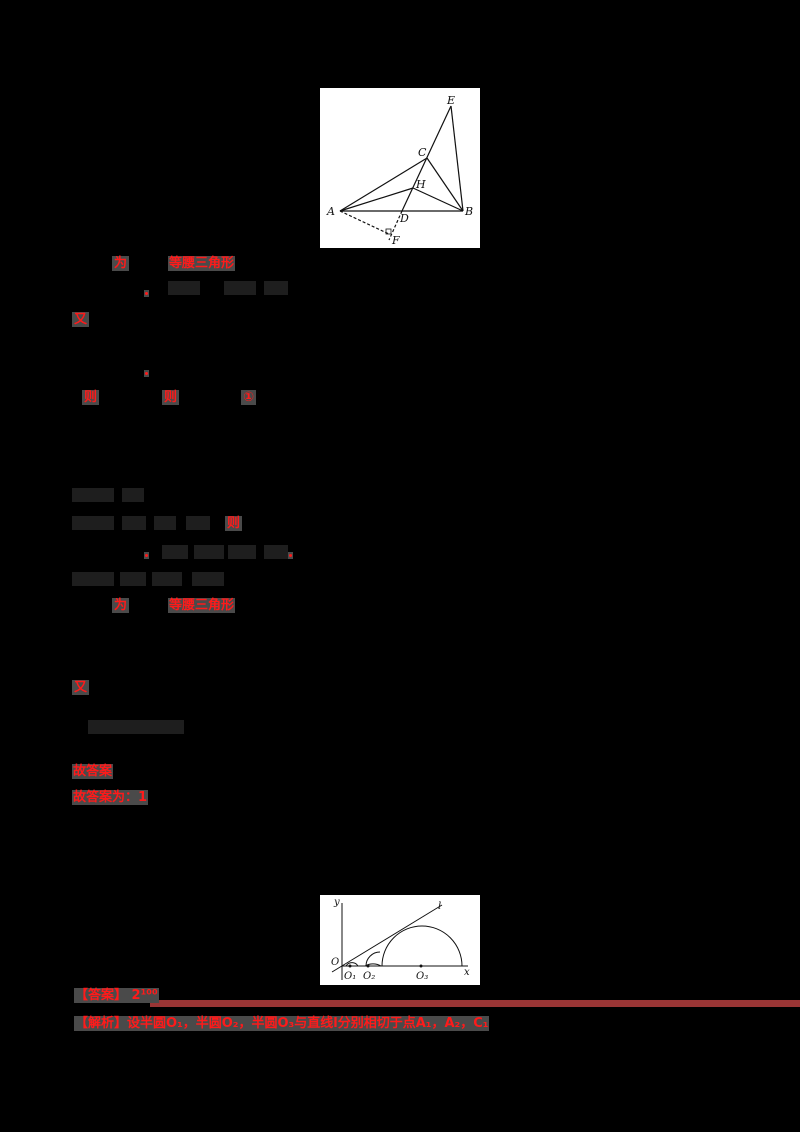 The height and width of the screenshot is (1132, 800). I want to click on label-a: A, so click(330, 211).